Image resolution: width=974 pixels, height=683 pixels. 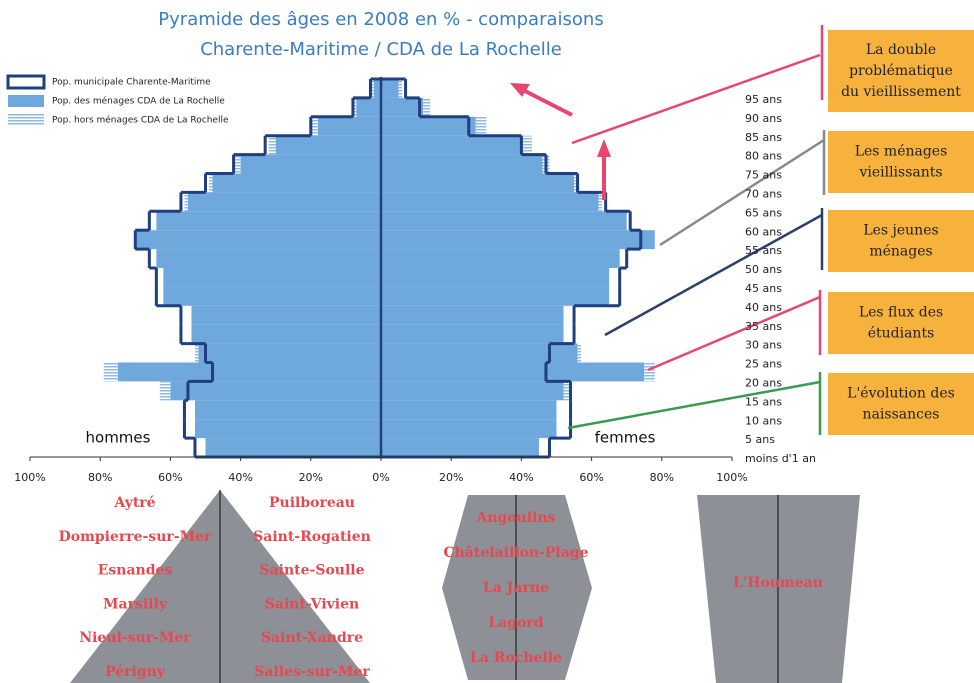 I want to click on age-label: 30 ans, so click(x=763, y=345).